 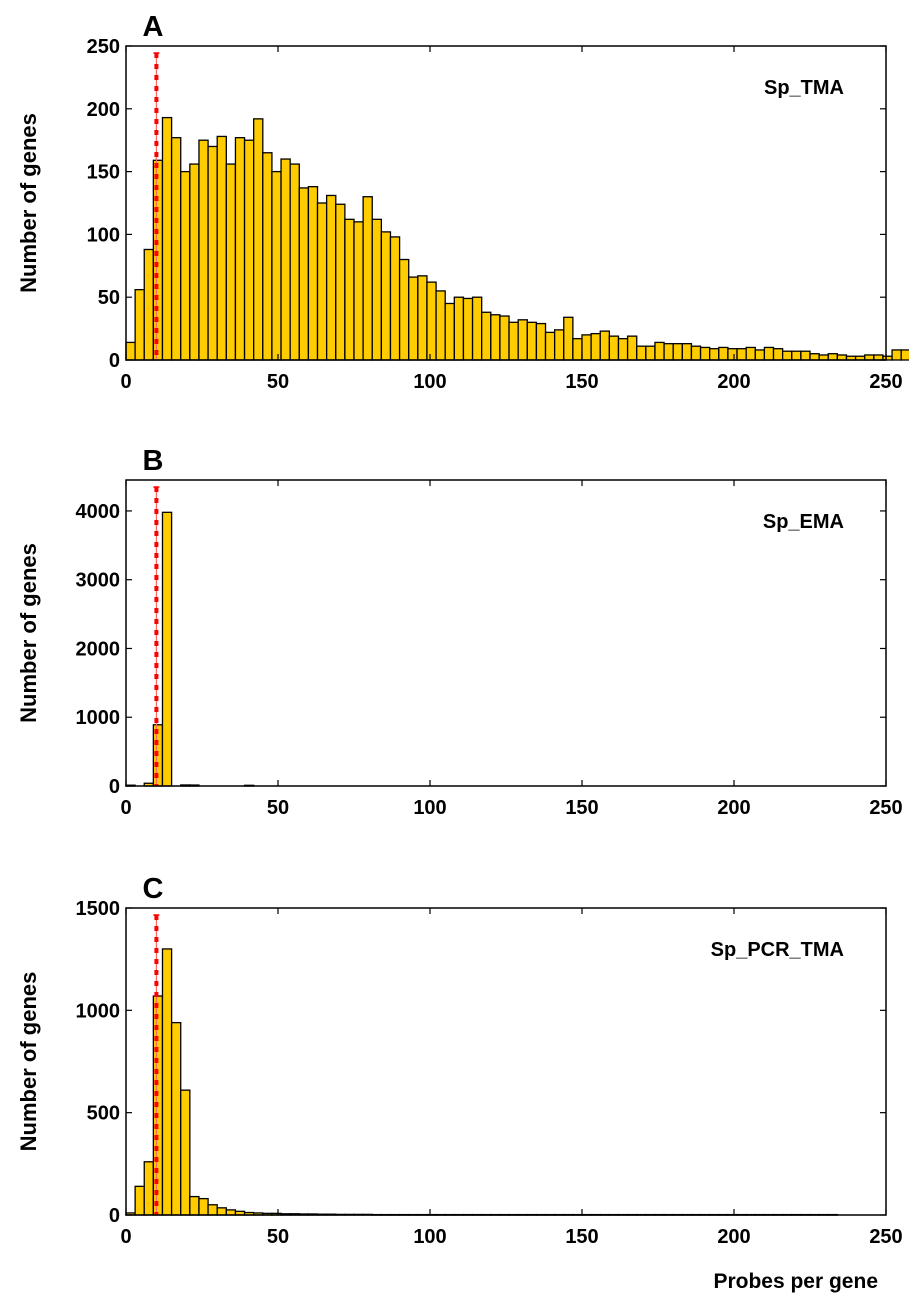 What do you see at coordinates (103, 47) in the screenshot?
I see `y-tick-label: 250` at bounding box center [103, 47].